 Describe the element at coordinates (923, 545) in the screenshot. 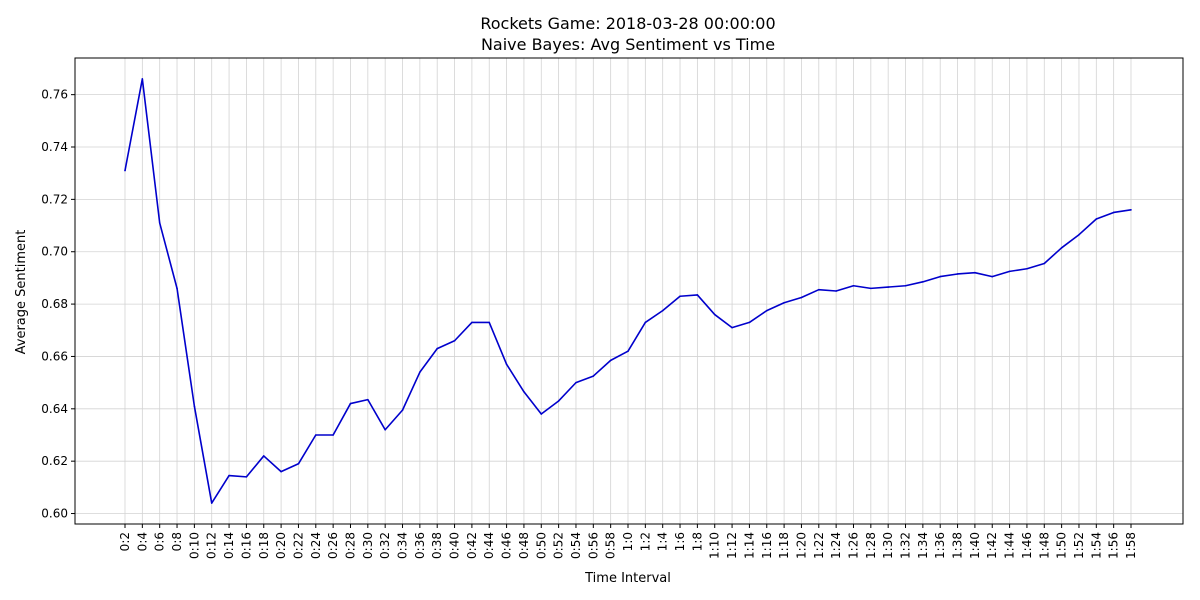

I see `x-tick-label: 1:34` at that location.